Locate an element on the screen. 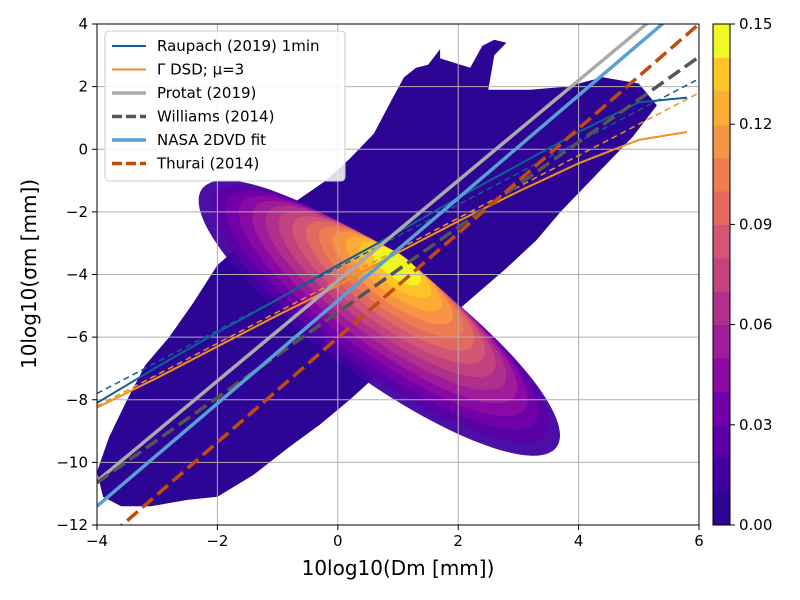 The width and height of the screenshot is (800, 600). legend-label-0: Raupach (2019) 1min is located at coordinates (238, 46).